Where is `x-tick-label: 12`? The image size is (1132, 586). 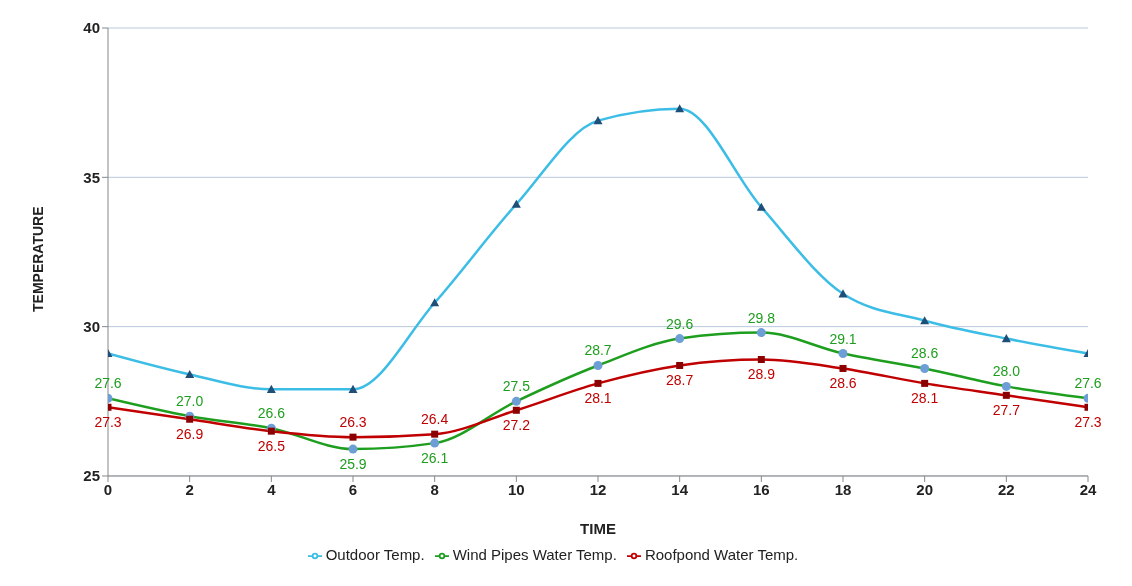
x-tick-label: 12 is located at coordinates (598, 489).